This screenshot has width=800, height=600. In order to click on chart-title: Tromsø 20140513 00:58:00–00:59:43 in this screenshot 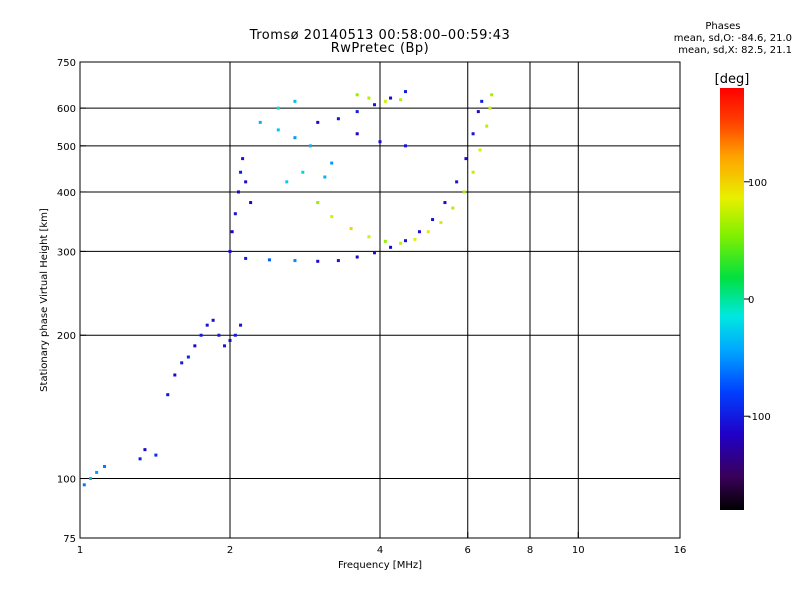, I will do `click(380, 35)`.